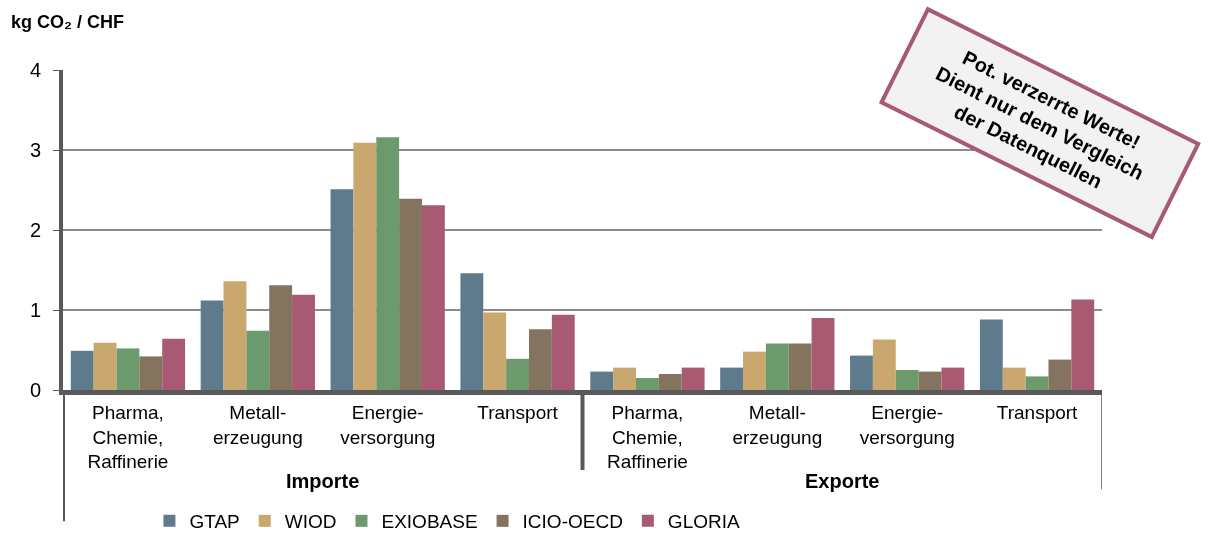 The height and width of the screenshot is (533, 1210). Describe the element at coordinates (323, 481) in the screenshot. I see `text: Importe` at that location.